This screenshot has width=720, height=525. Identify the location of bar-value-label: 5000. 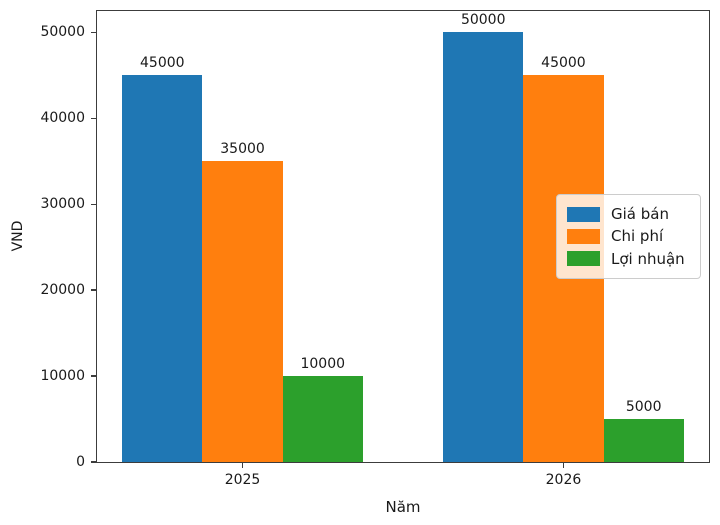
(643, 407).